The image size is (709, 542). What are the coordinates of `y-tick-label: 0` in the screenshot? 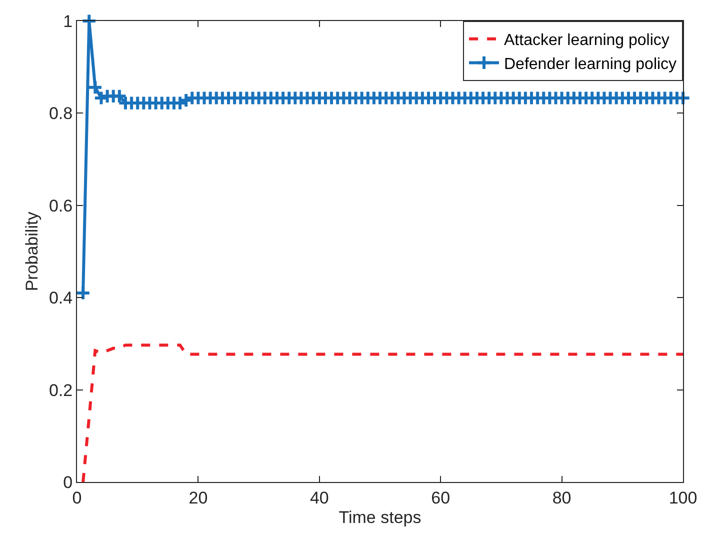 It's located at (68, 482).